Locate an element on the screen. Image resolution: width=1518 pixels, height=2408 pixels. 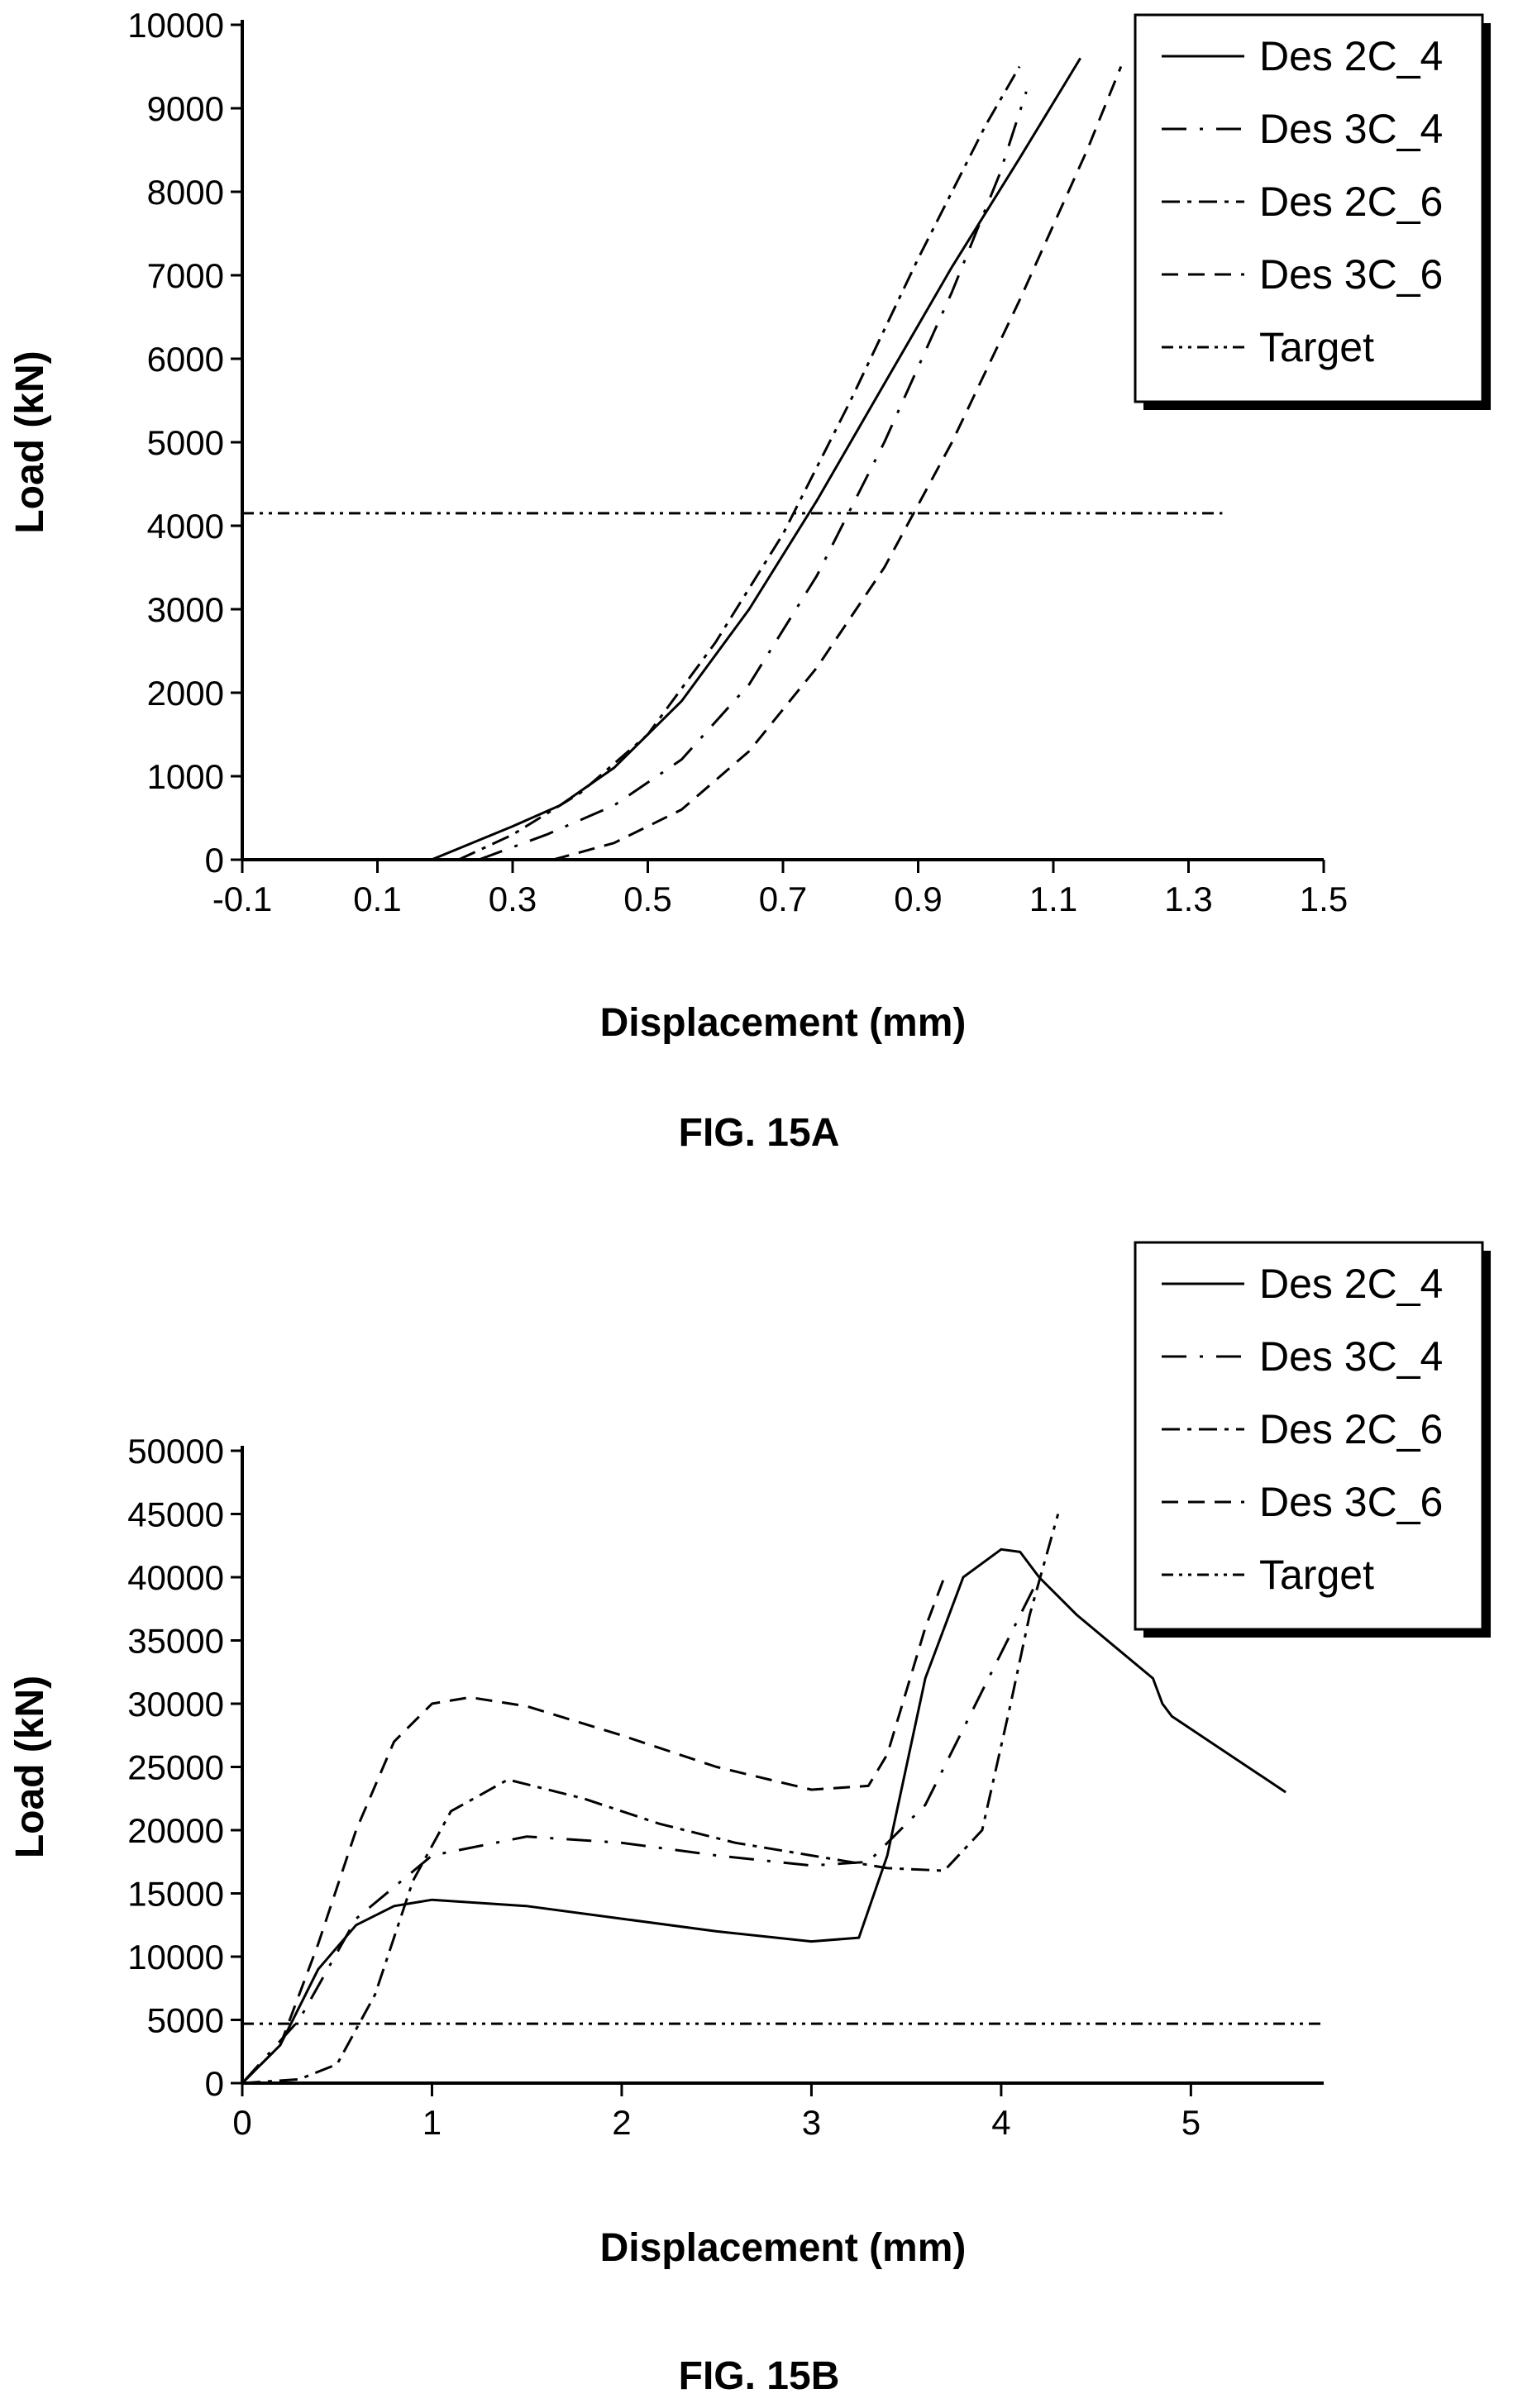
y-tick-label: 3000 is located at coordinates (185, 609).